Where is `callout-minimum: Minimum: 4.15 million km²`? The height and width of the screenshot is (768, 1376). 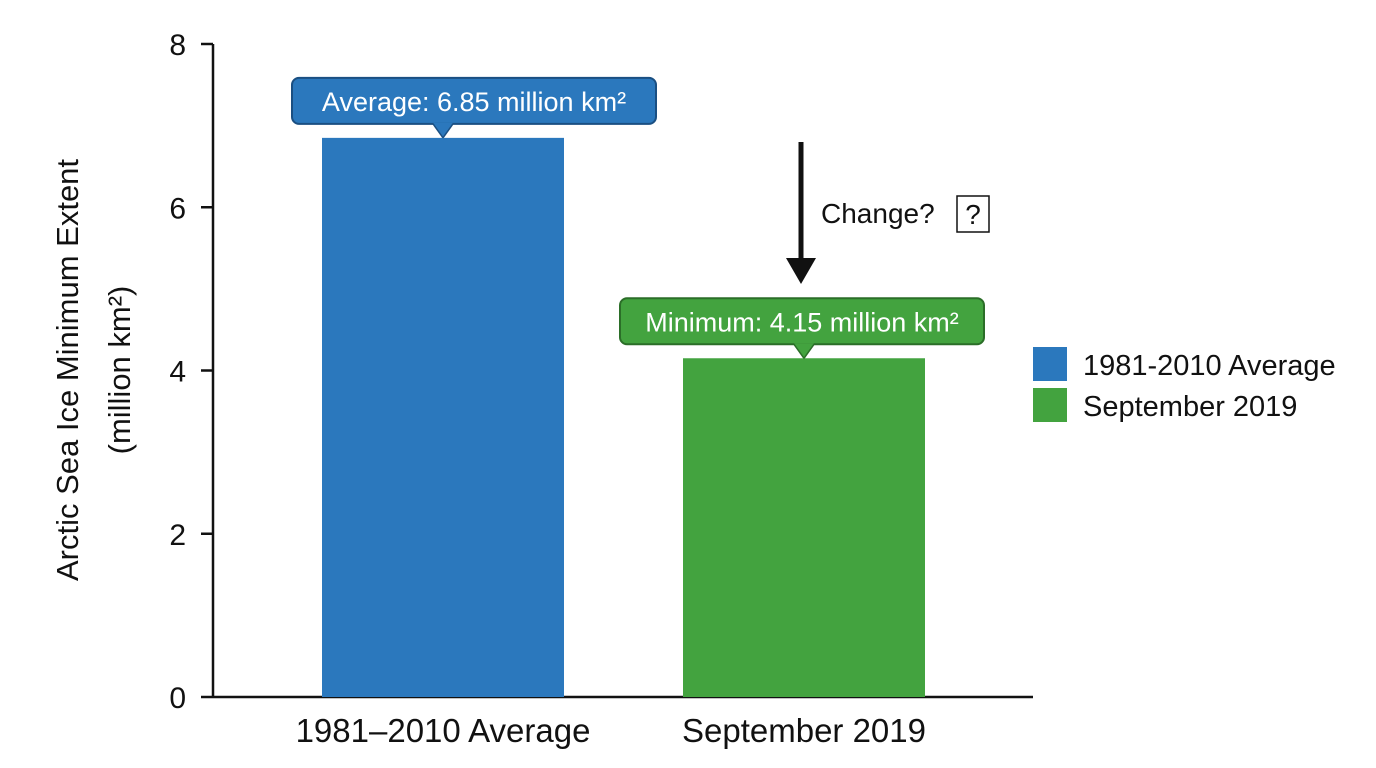 callout-minimum: Minimum: 4.15 million km² is located at coordinates (802, 328).